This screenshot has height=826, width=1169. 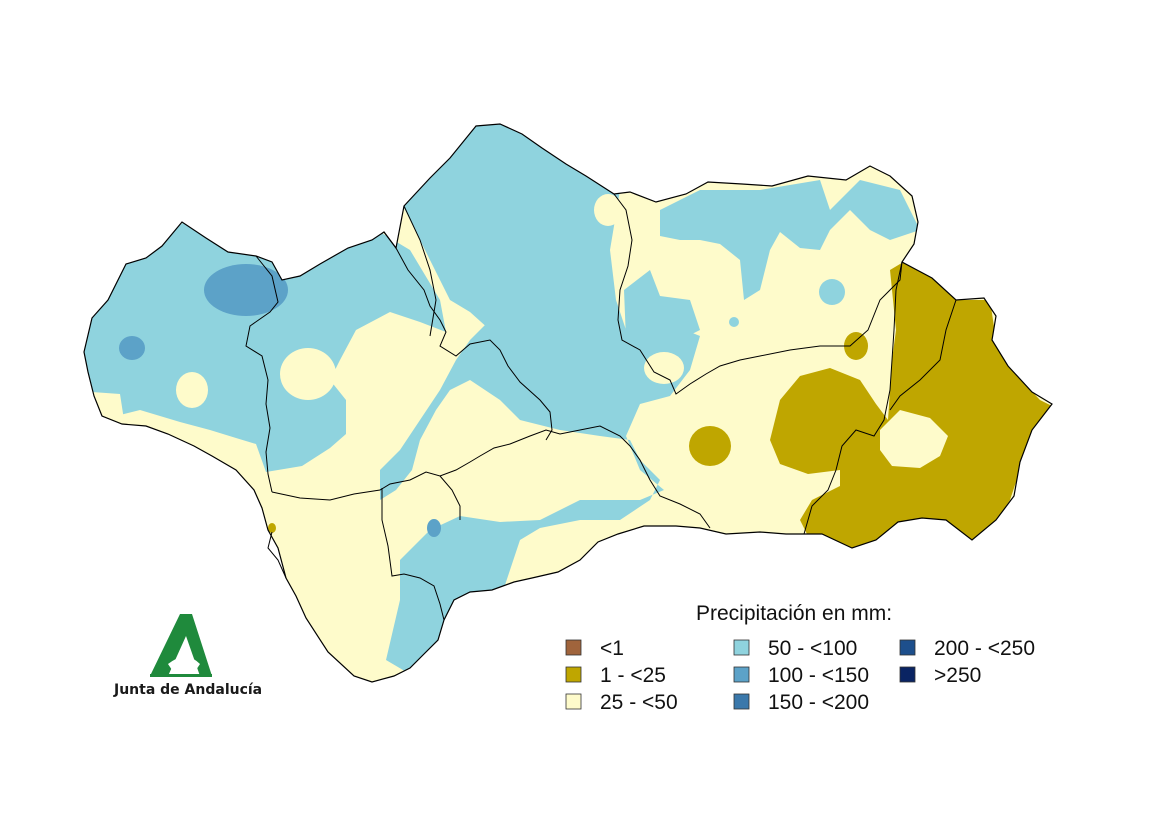 I want to click on legend-label: 1 - <25, so click(x=633, y=675).